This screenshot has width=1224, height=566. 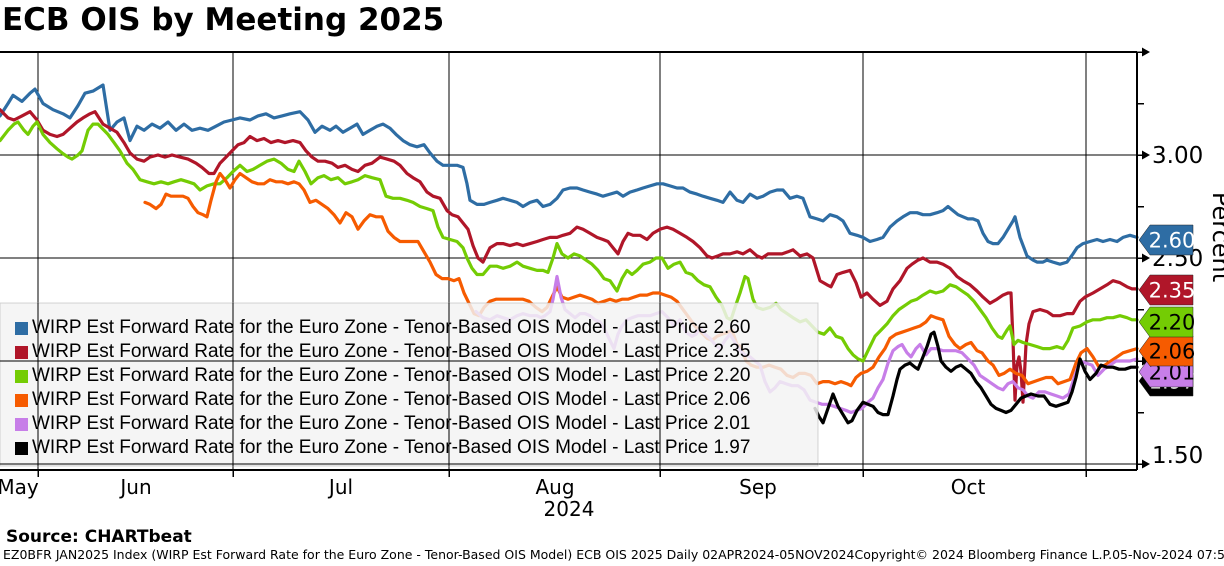 I want to click on price-tag-value: 2.06, so click(x=1172, y=352).